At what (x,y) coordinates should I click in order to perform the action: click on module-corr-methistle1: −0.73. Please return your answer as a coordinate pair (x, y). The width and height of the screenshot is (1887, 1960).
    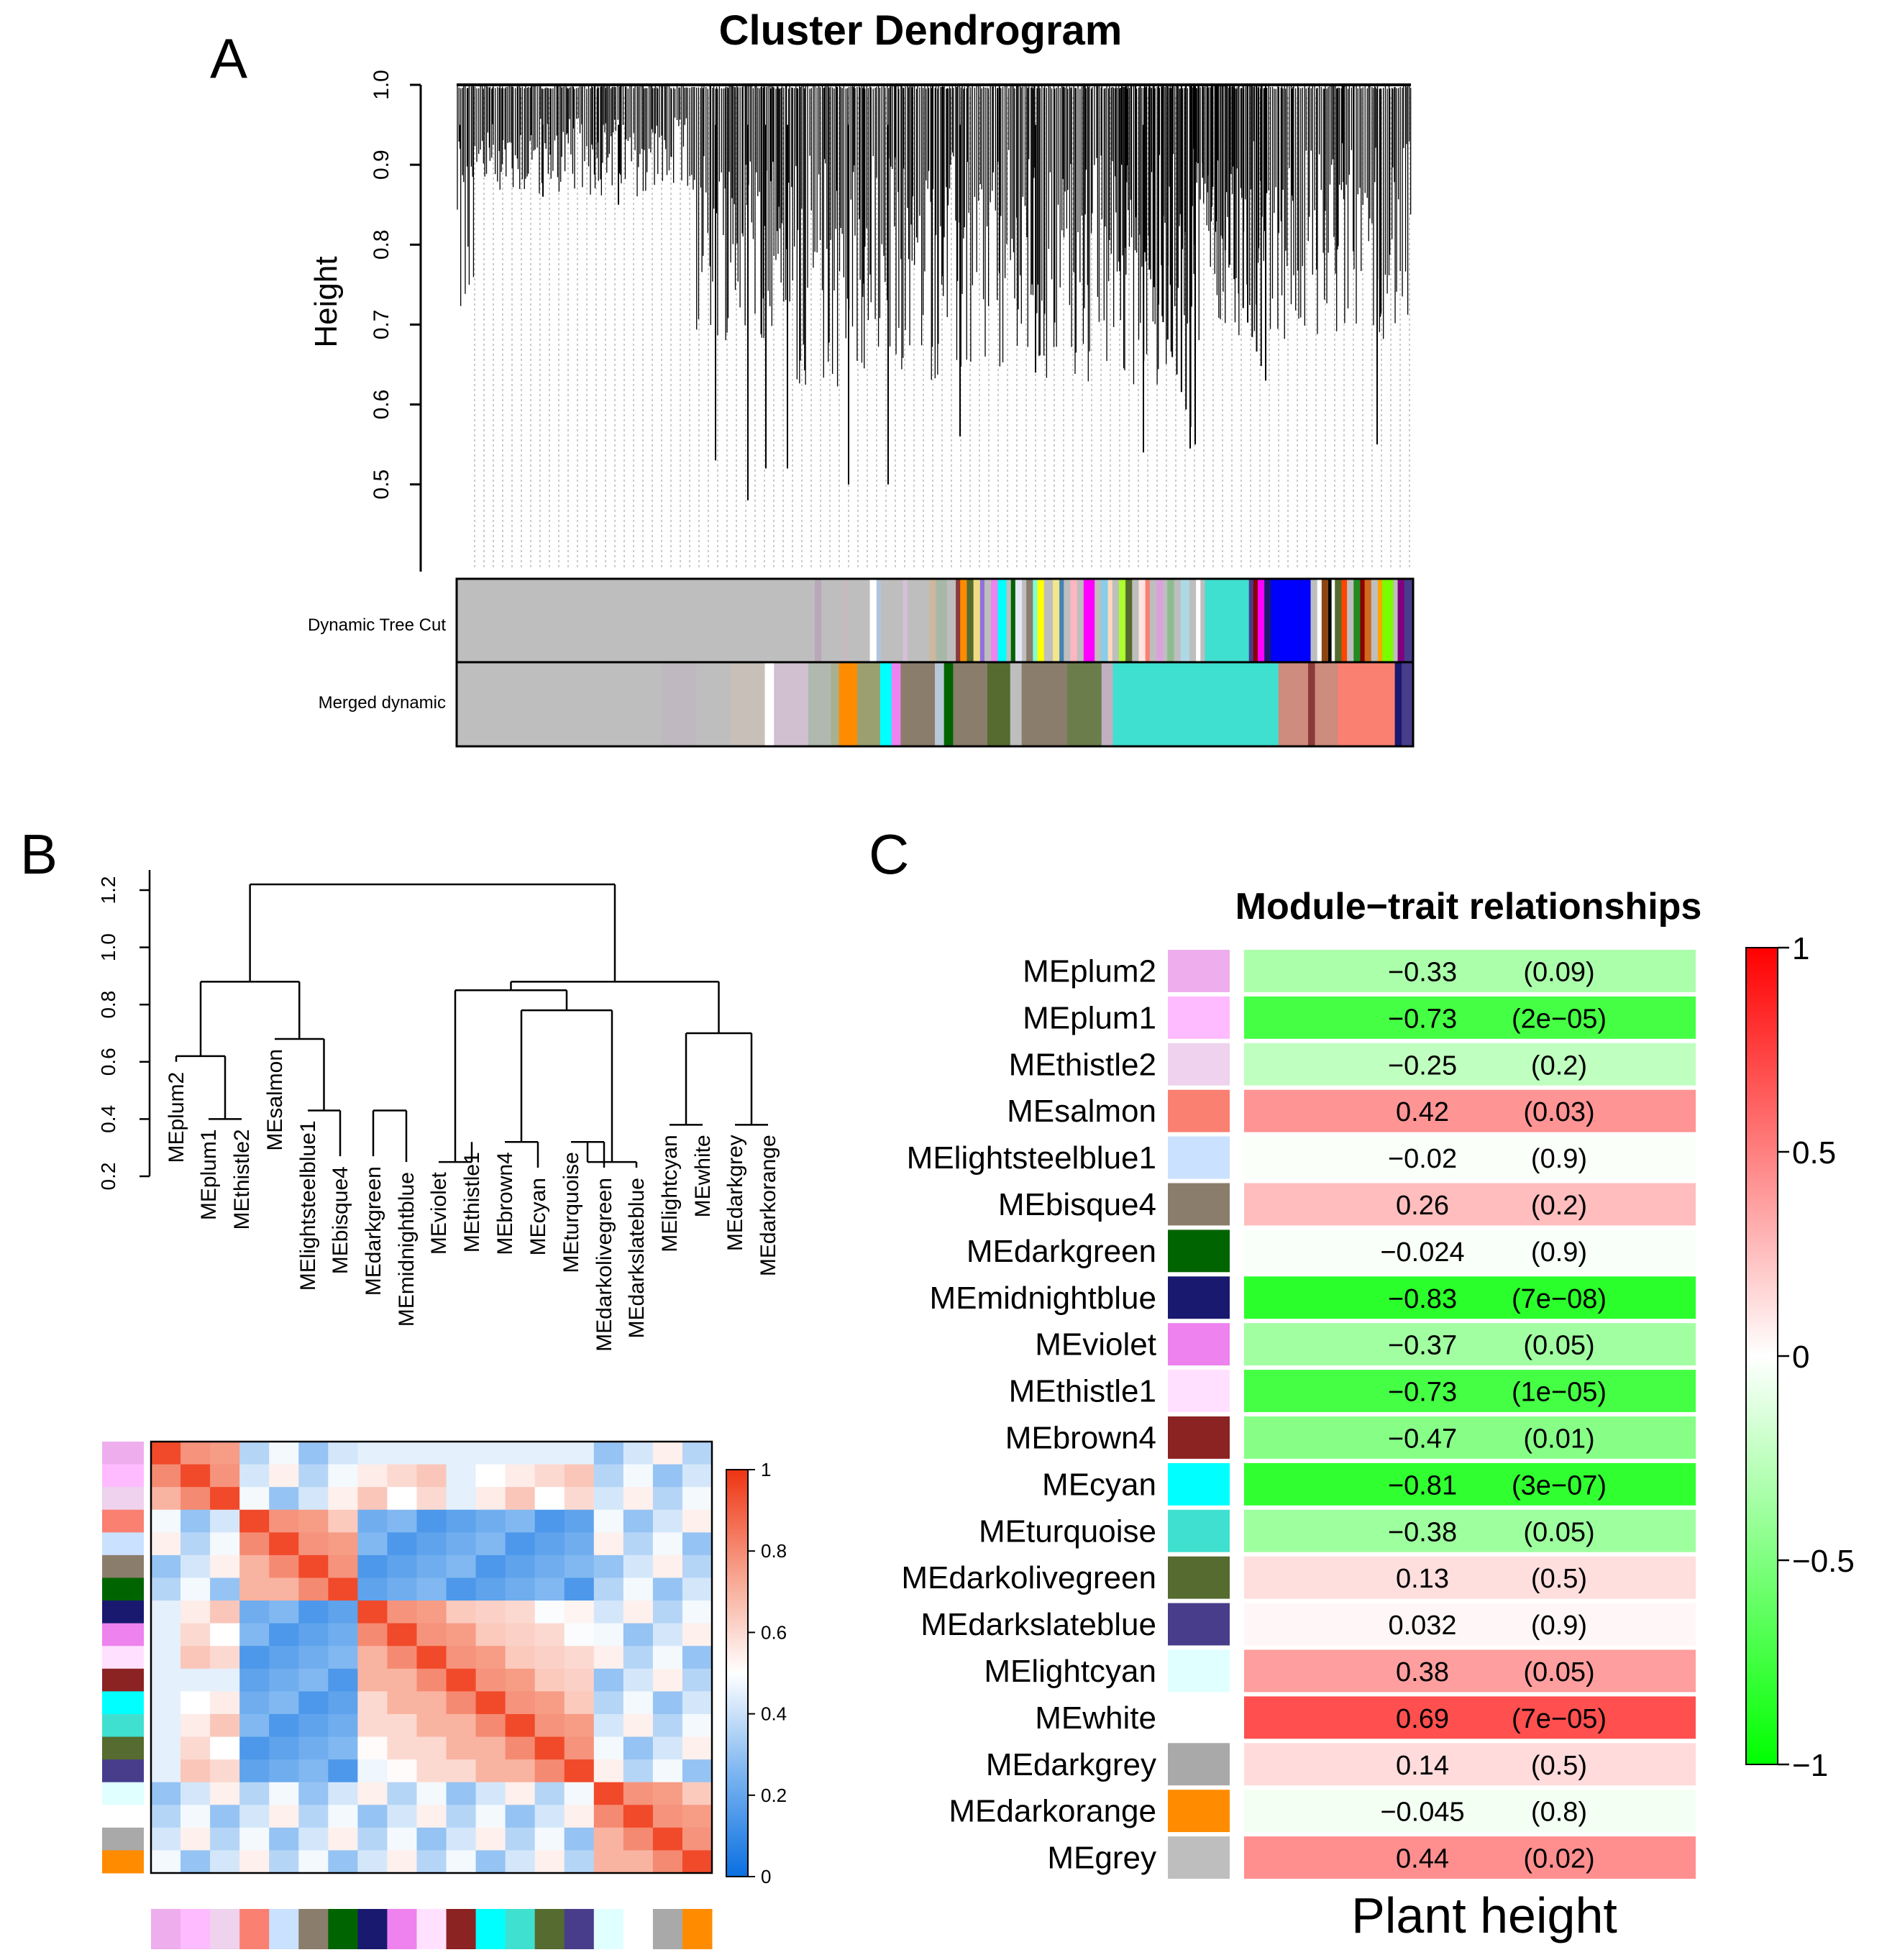
    Looking at the image, I should click on (1422, 1393).